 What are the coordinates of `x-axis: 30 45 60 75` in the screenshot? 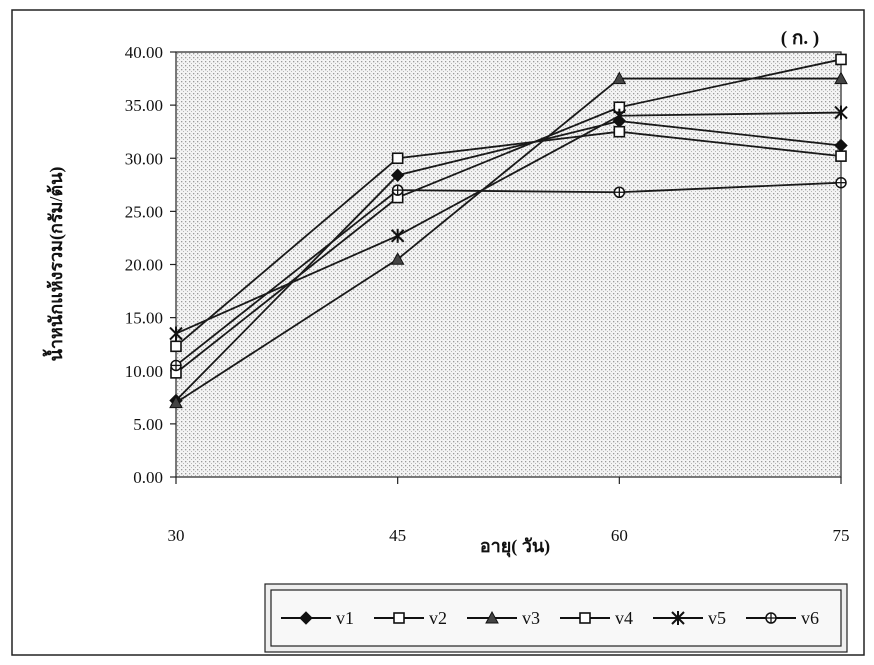 It's located at (509, 511).